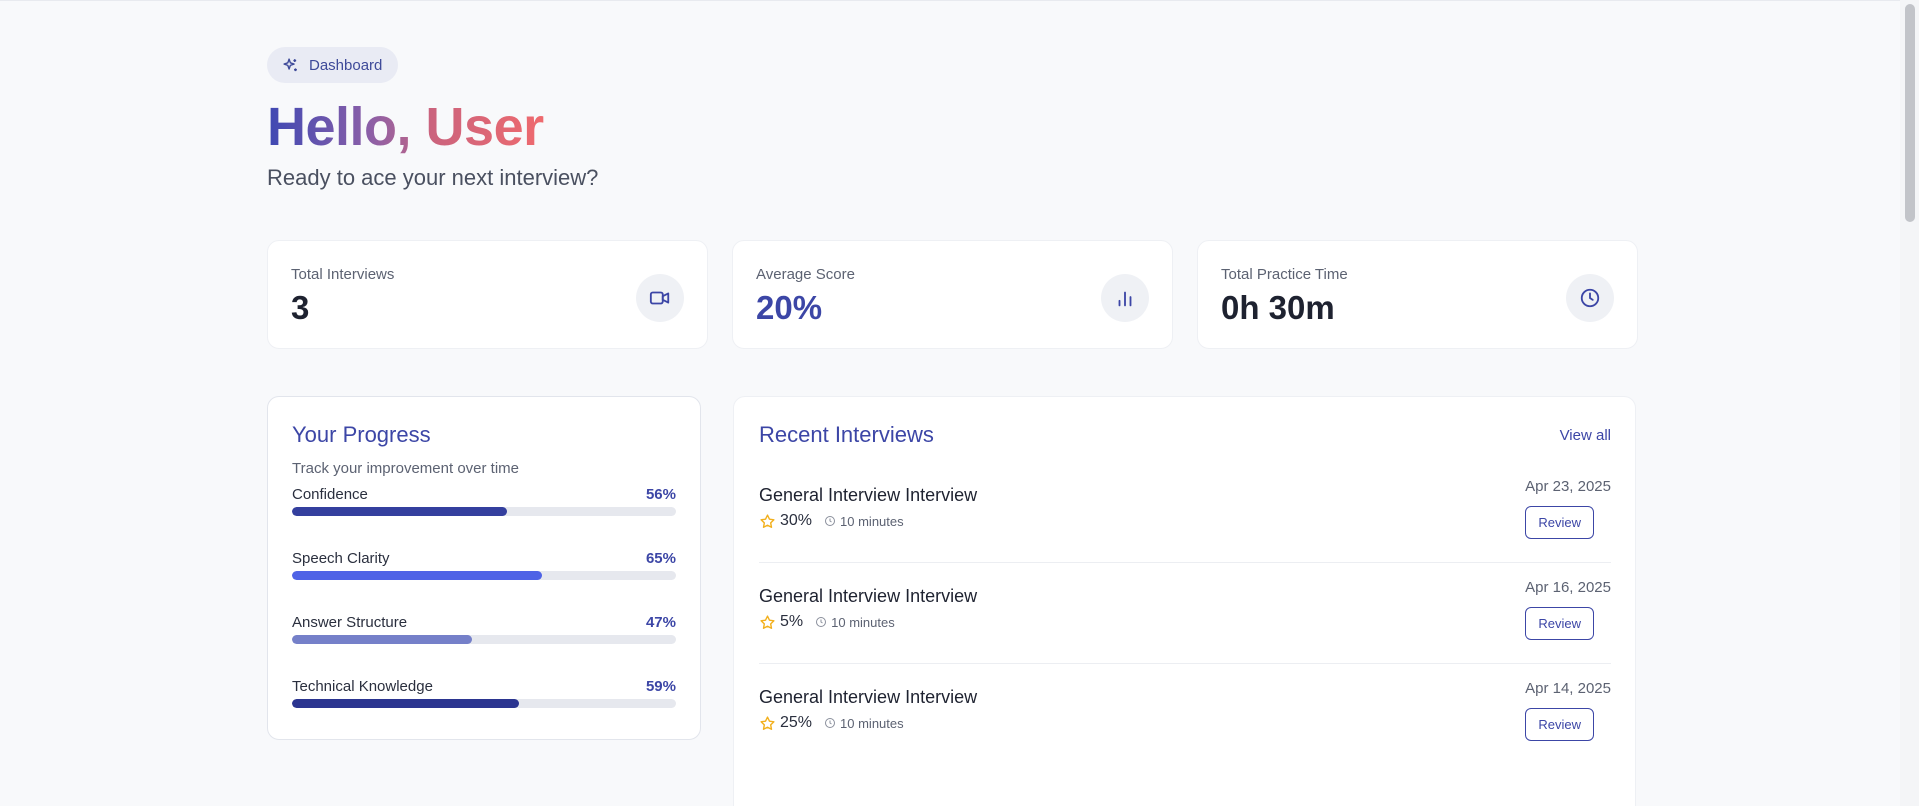 The image size is (1919, 806). Describe the element at coordinates (406, 468) in the screenshot. I see `progress-subtitle: Track your improvement over time` at that location.